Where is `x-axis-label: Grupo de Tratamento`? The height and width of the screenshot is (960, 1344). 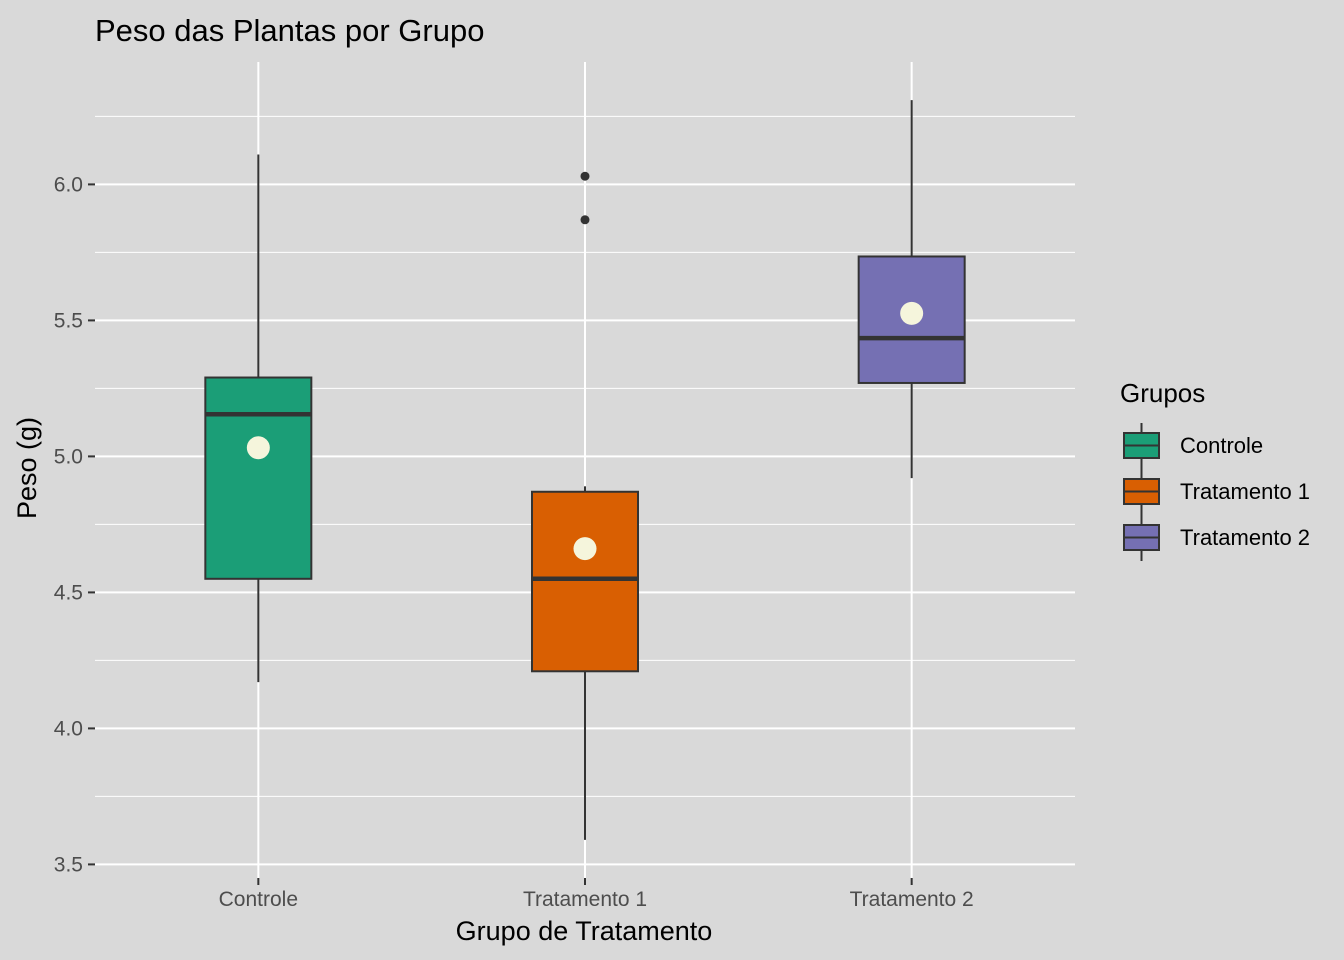
x-axis-label: Grupo de Tratamento is located at coordinates (584, 931).